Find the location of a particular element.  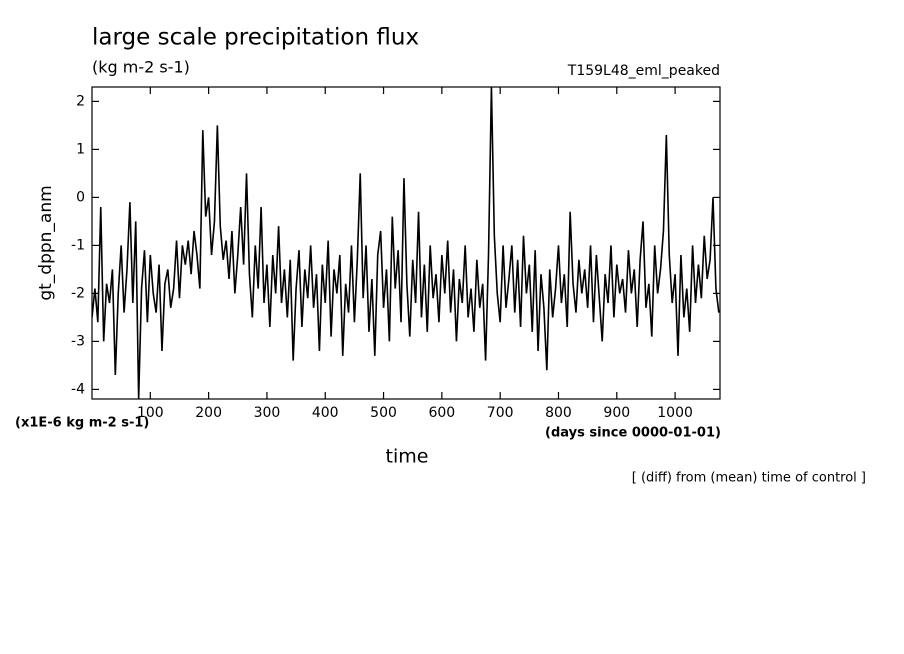

y-tick-label: 2 is located at coordinates (80, 101).